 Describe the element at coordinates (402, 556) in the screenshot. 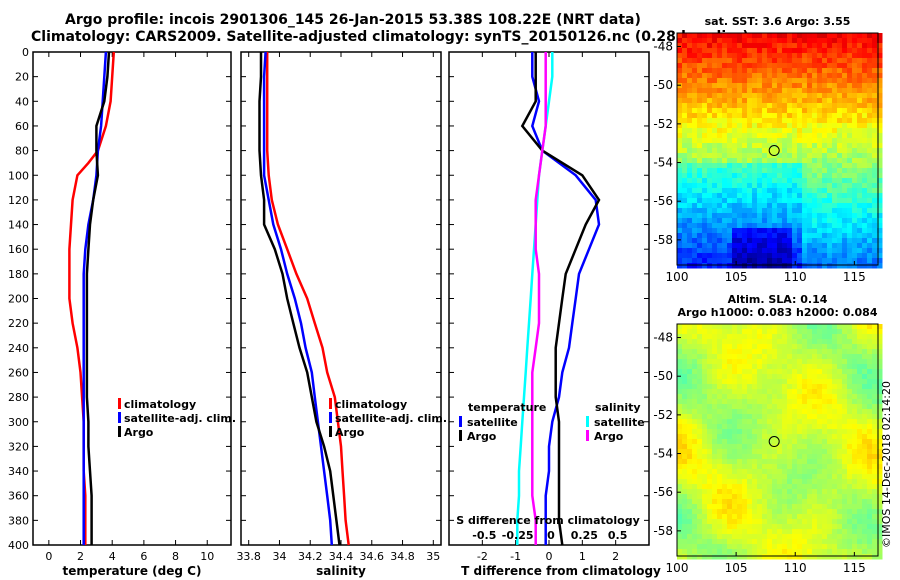

I see `x-tick-label: 34.8` at that location.